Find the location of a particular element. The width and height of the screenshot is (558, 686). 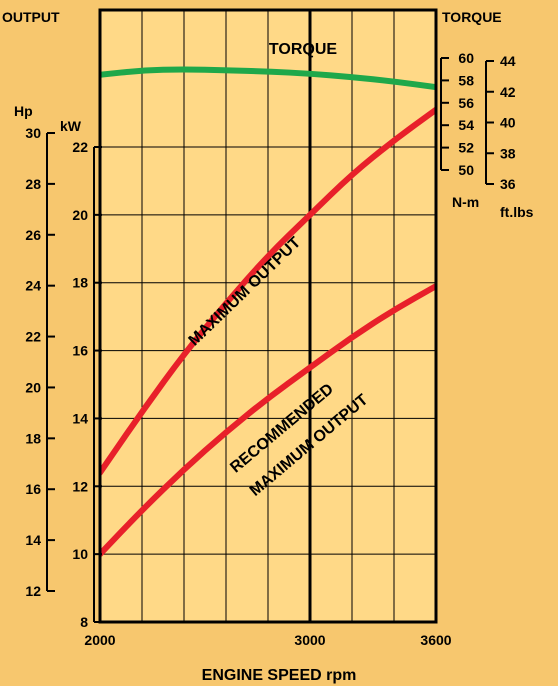

ftlbs-tick-label: 40 is located at coordinates (508, 123).